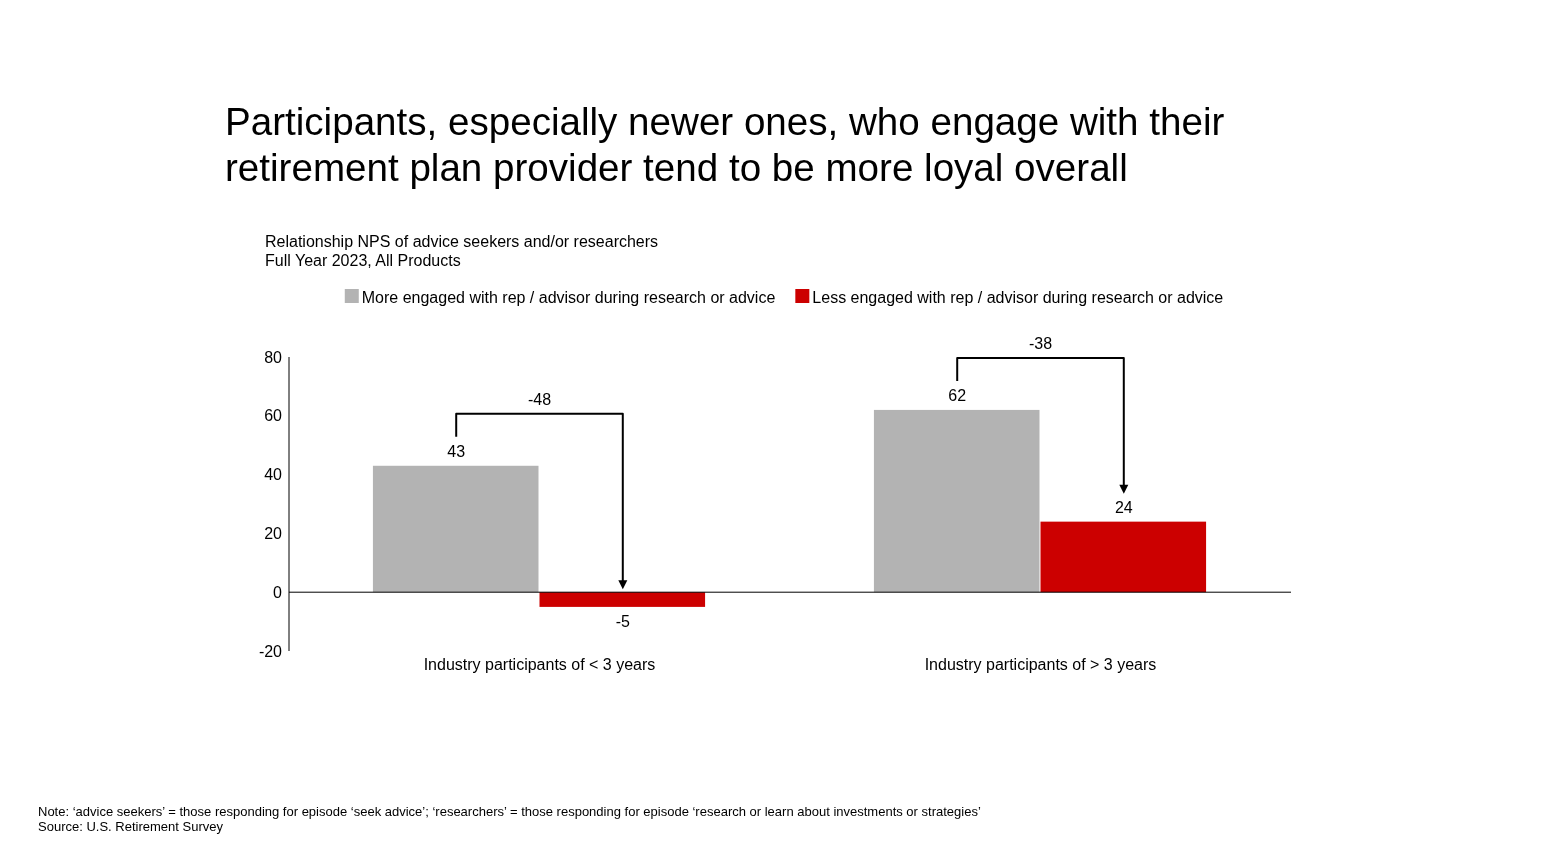  I want to click on x-tick-label: Industry participants of > 3 years, so click(1040, 664).